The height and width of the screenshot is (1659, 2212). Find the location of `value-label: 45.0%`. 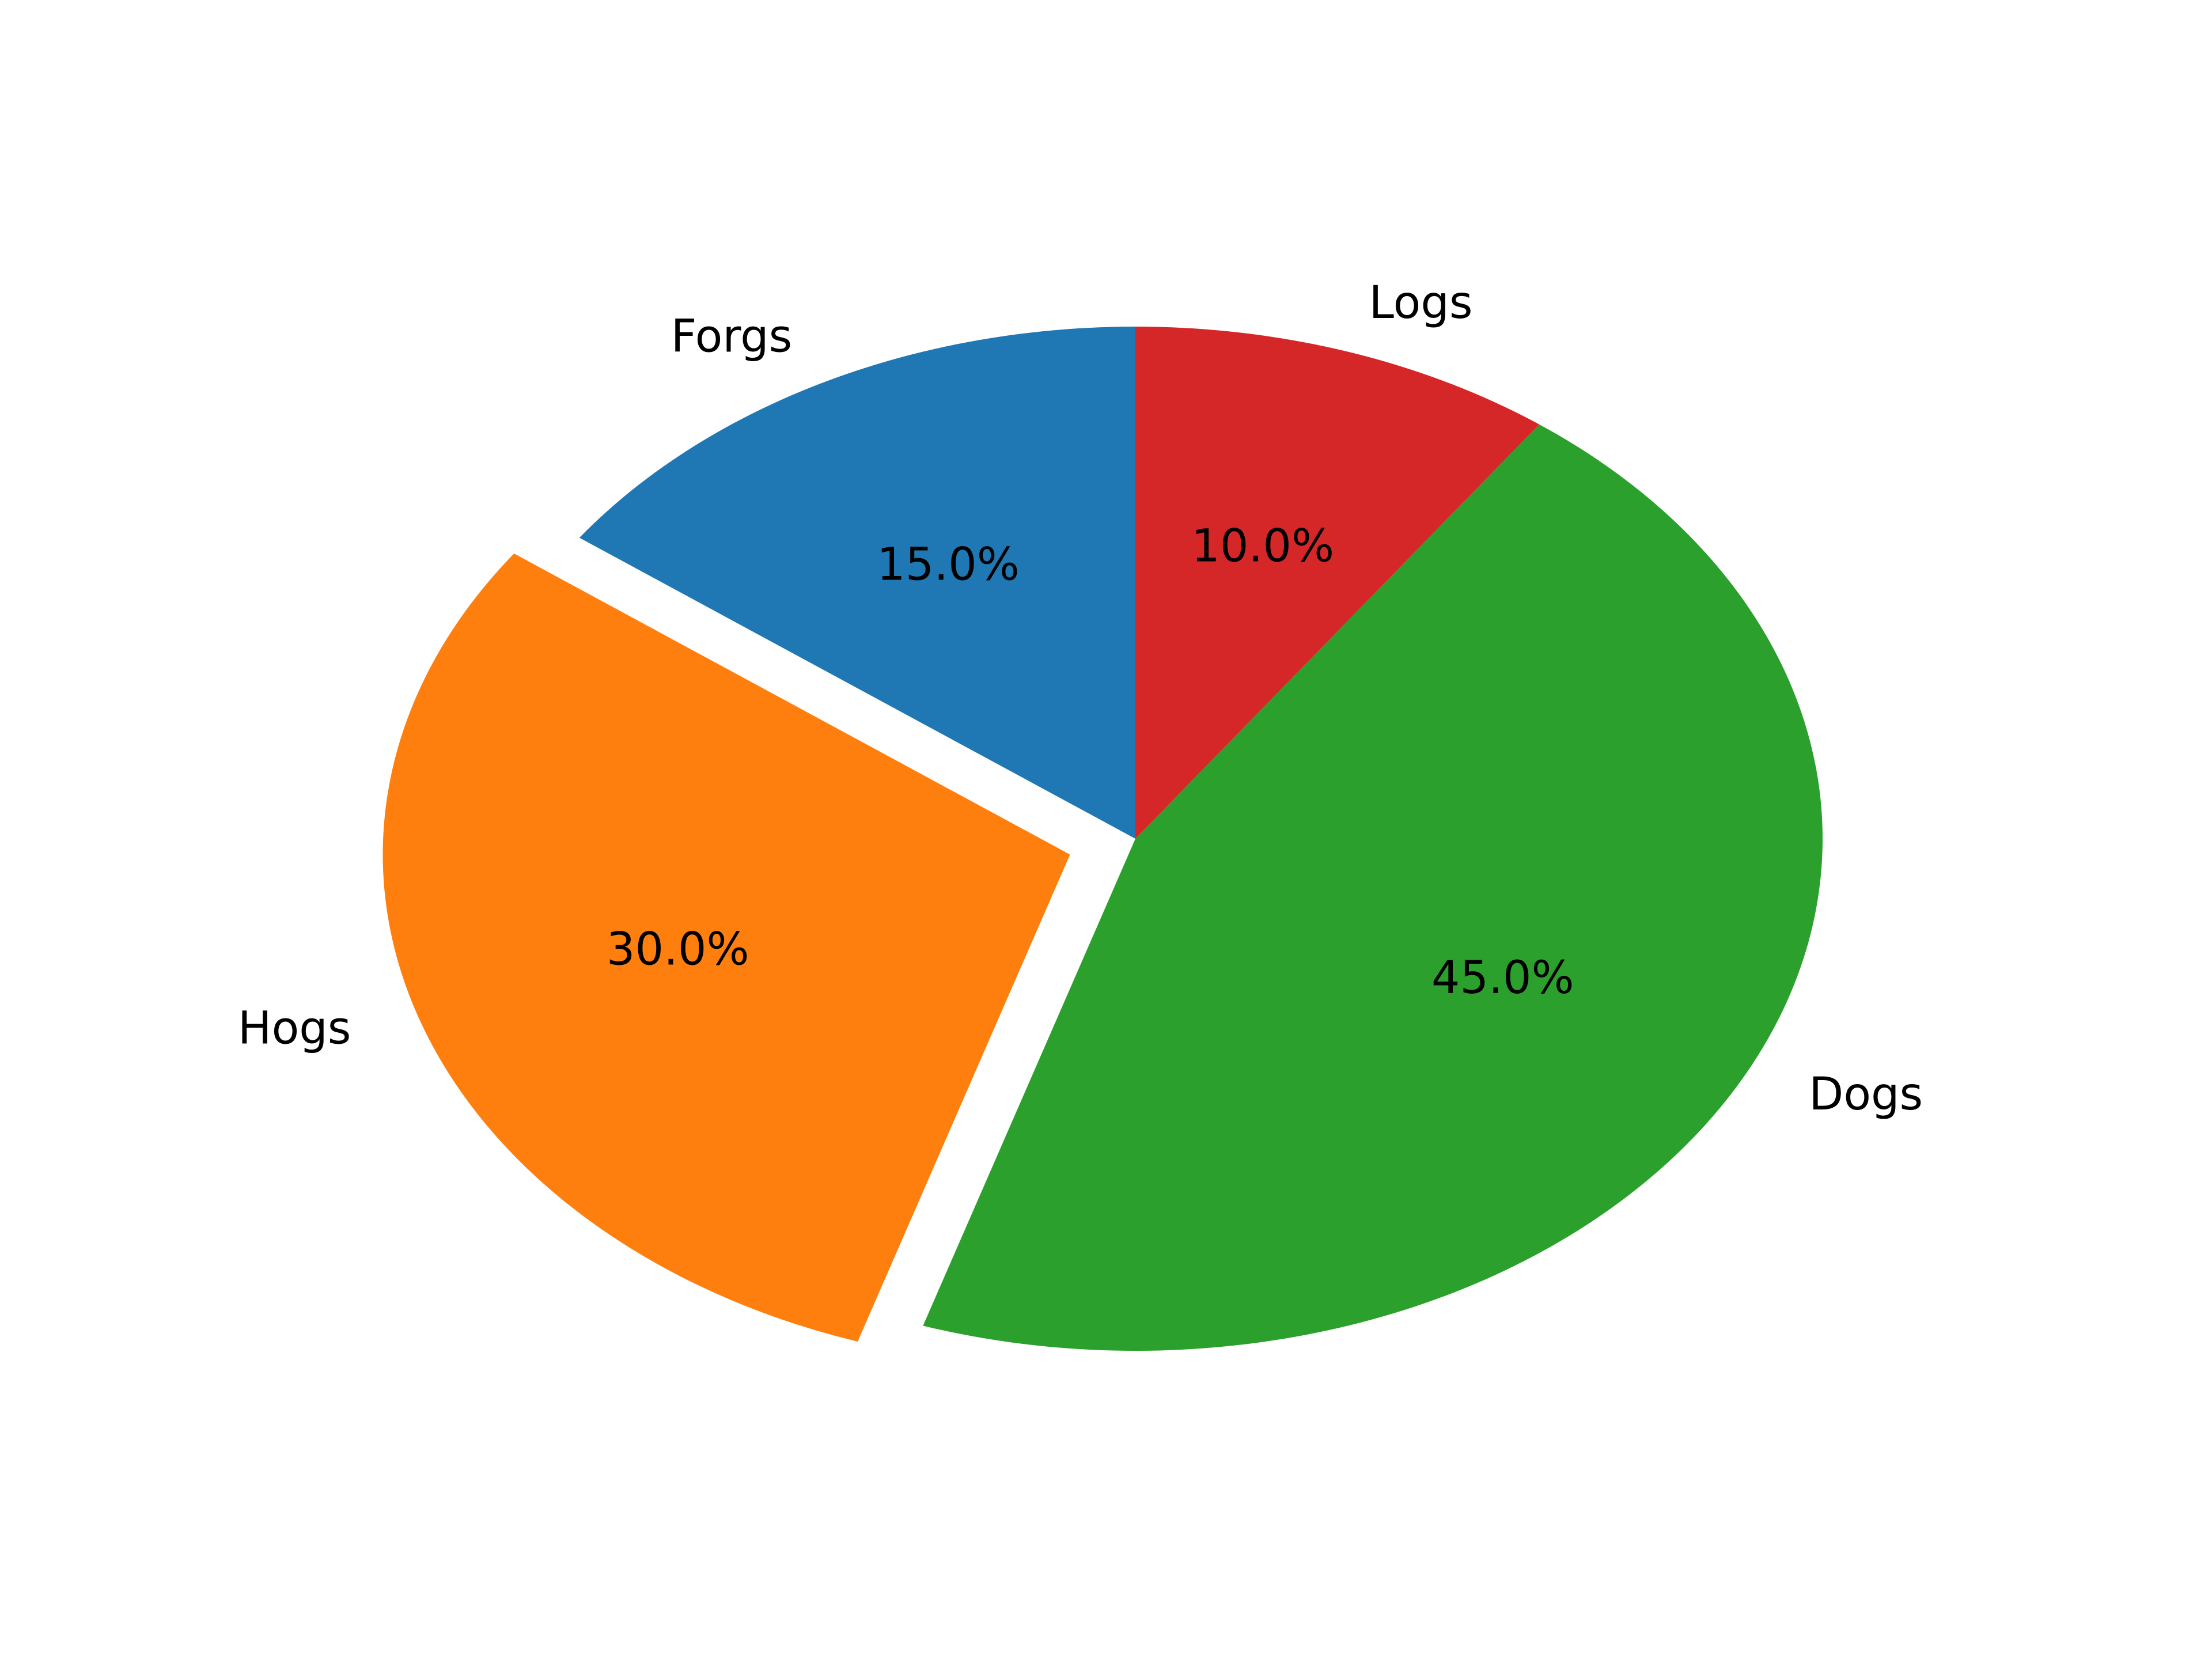

value-label: 45.0% is located at coordinates (1502, 978).